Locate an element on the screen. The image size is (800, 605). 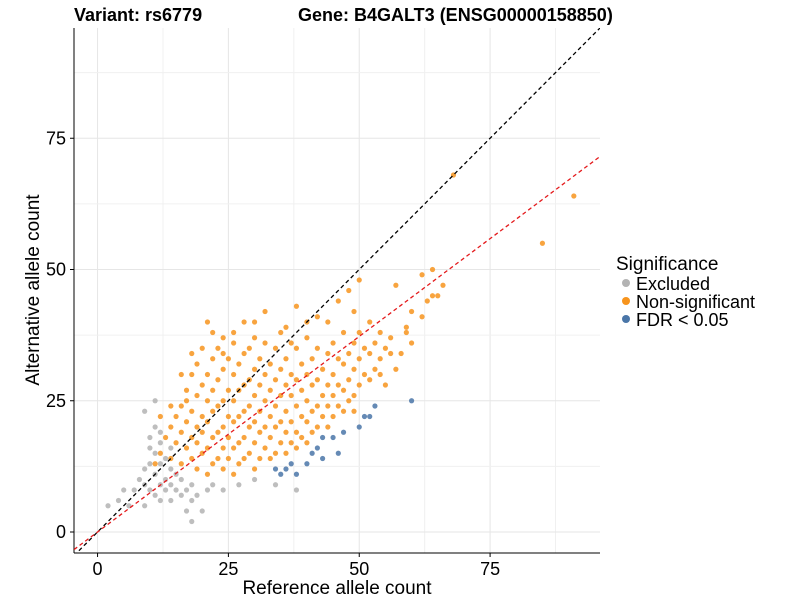
x-tick-label: 25 is located at coordinates (228, 569).